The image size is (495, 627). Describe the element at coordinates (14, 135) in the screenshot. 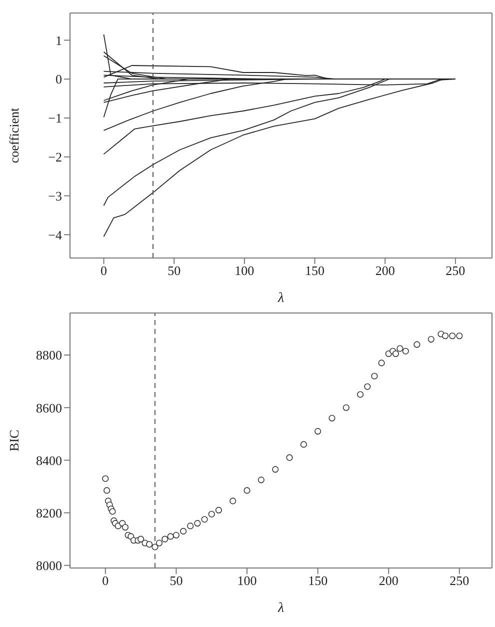

I see `y-axis-title: coefficient` at that location.